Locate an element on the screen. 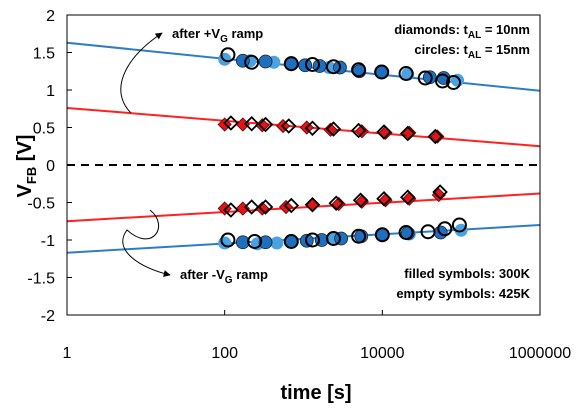 Image resolution: width=582 pixels, height=416 pixels. y-axis-title-sub: FB is located at coordinates (31, 175).